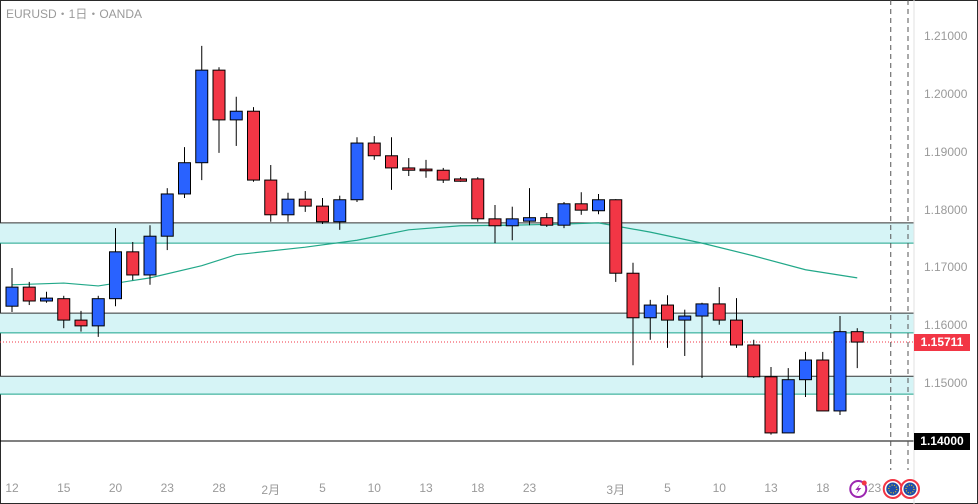 The image size is (978, 504). Describe the element at coordinates (946, 267) in the screenshot. I see `price-tick-label: 1.17000` at that location.